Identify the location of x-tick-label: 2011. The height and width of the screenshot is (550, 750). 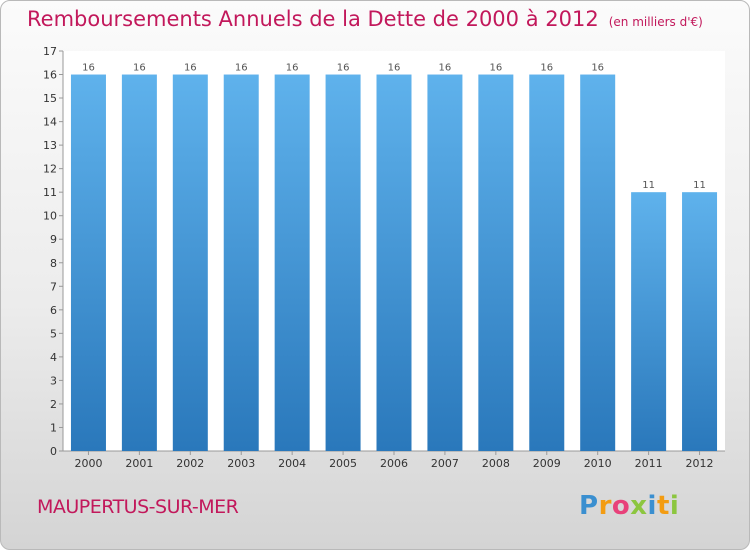
(649, 463).